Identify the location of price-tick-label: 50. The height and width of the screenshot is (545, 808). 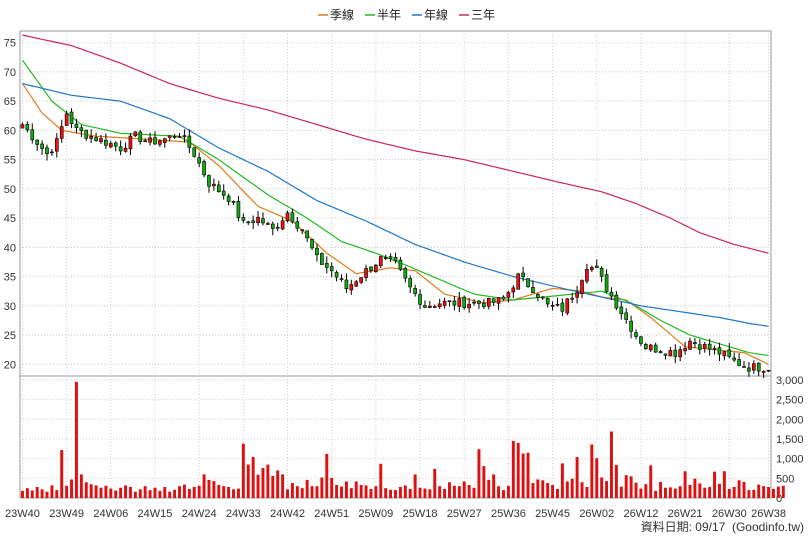
(10, 190).